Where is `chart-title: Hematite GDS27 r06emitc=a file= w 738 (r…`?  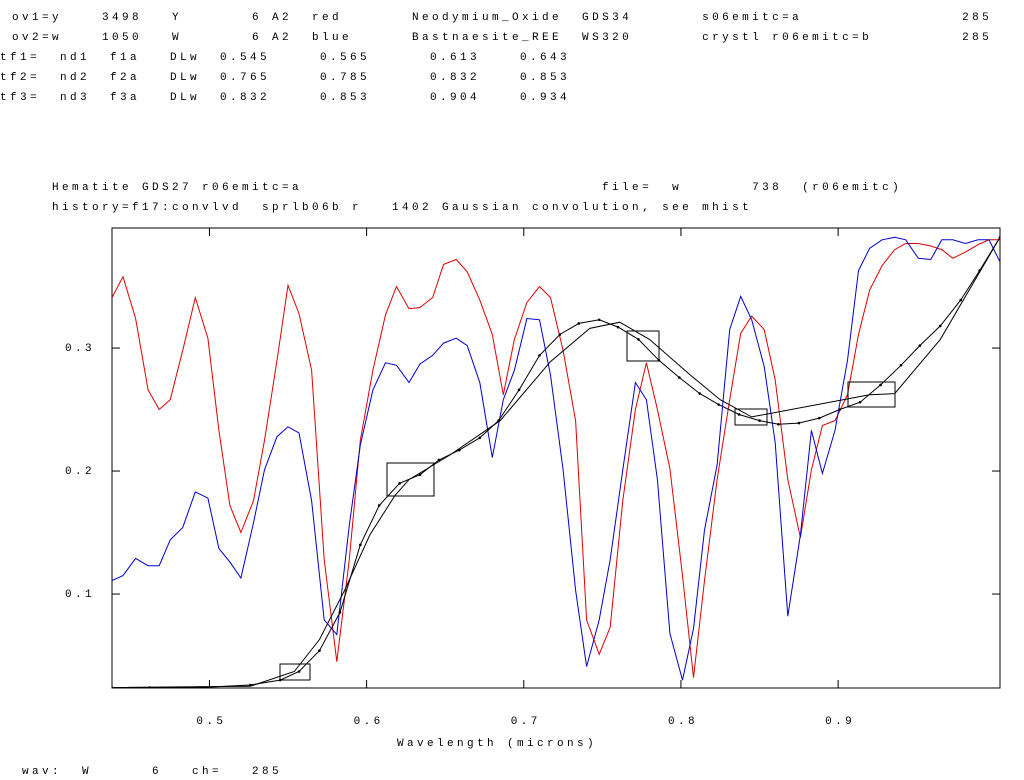 chart-title: Hematite GDS27 r06emitc=a file= w 738 (r… is located at coordinates (477, 188).